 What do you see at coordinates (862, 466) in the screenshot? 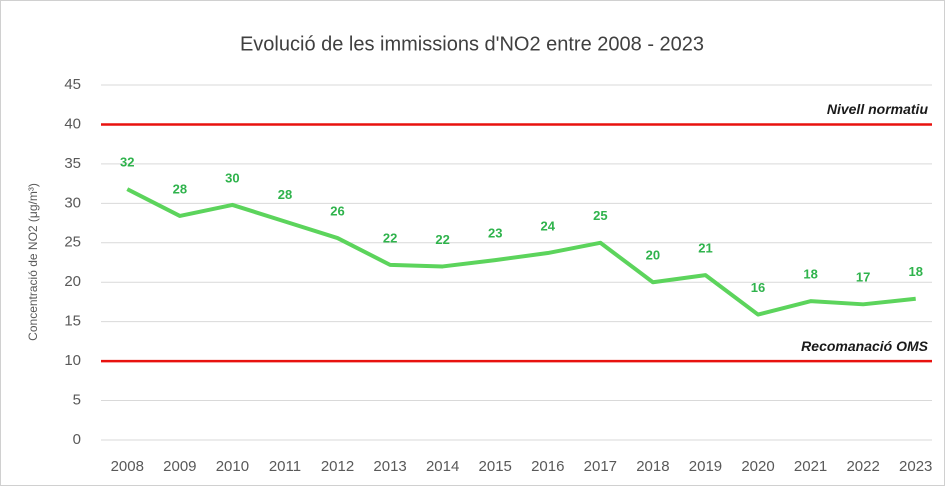
I see `x-tick-label: 2022` at bounding box center [862, 466].